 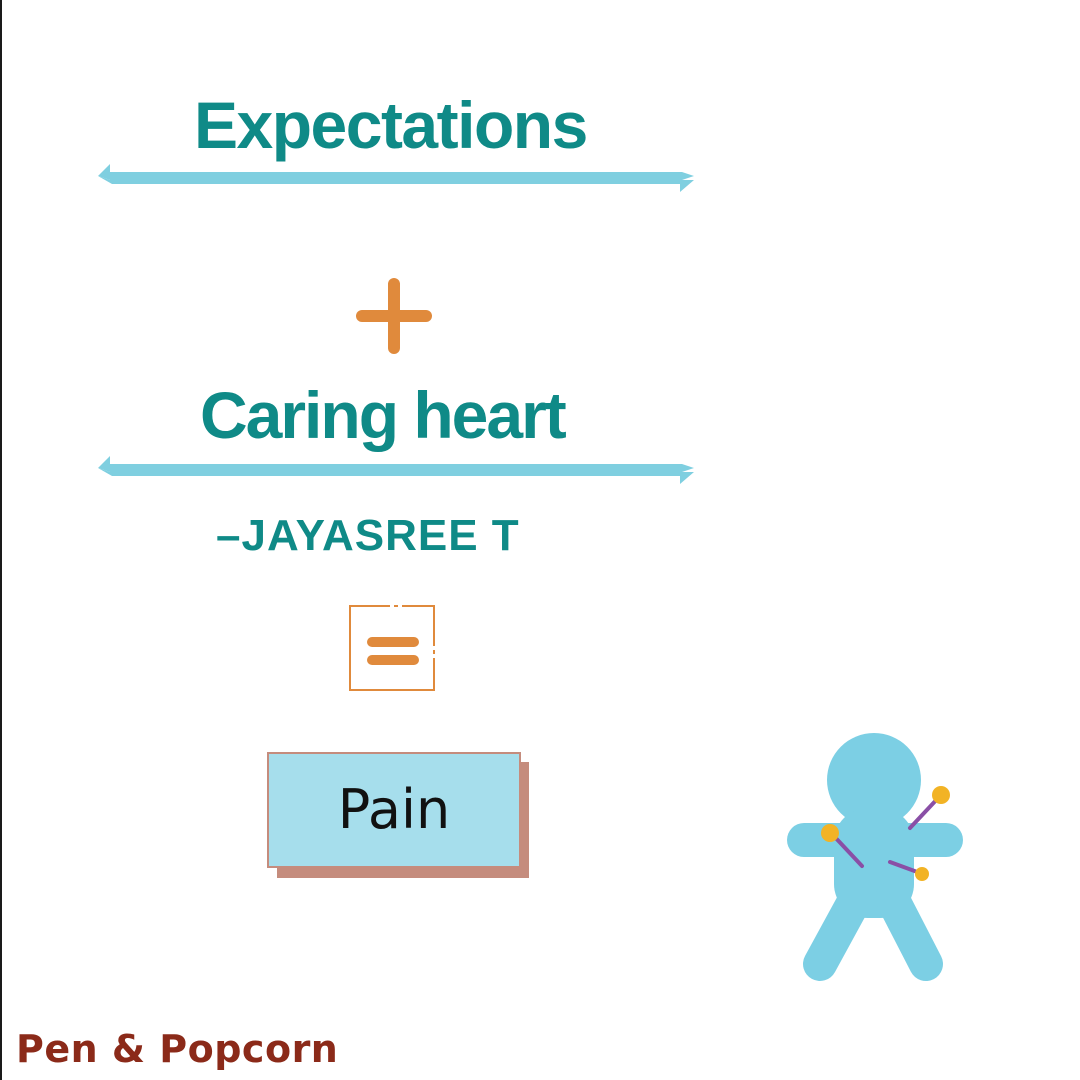 I want to click on author-credit: –JAYASREE T, so click(x=368, y=535).